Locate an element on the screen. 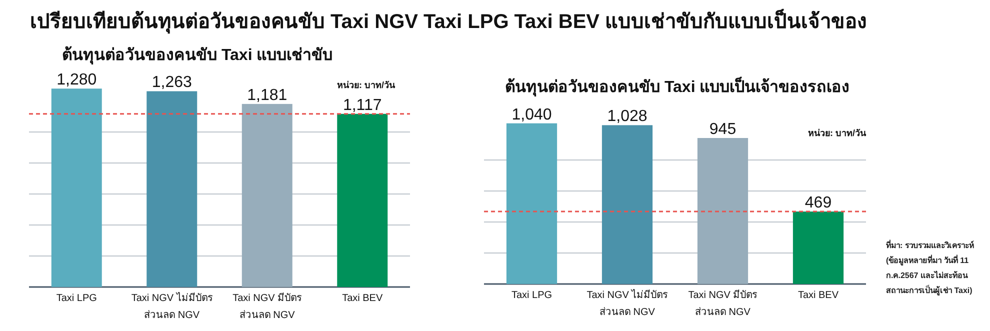  text: ที่มา: รวบรวมและวิเคราะห์ (ข้อมูลหลายที่มา วันที่ 11 ก.ค.2567 และไม่สะท้อนสถานะการเป็นผู้เช่า Taxi) is located at coordinates (930, 268).